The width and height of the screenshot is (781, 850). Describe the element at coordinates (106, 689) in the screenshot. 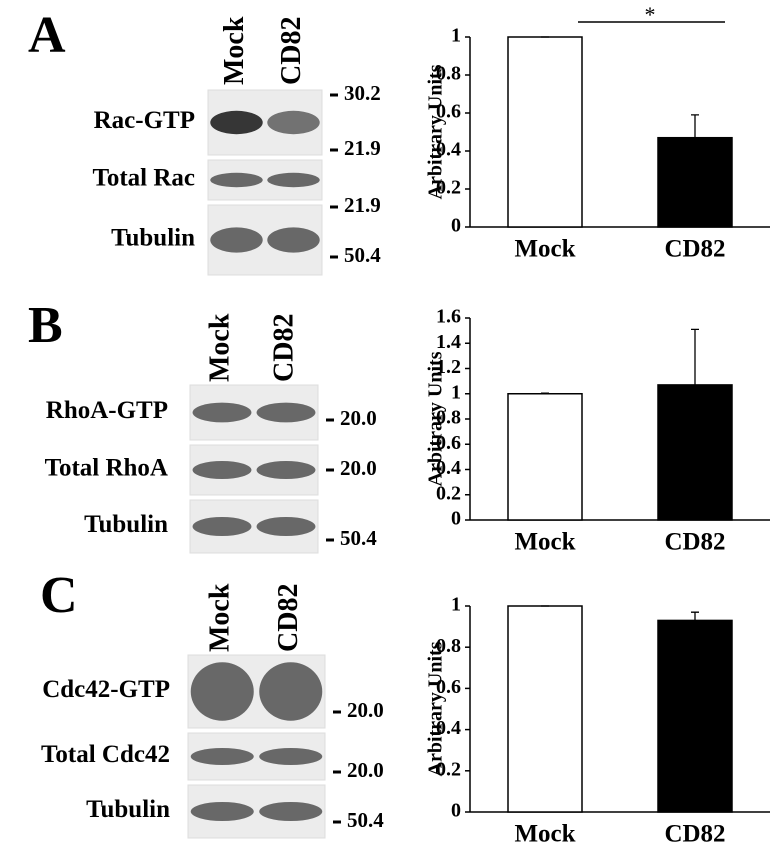

I see `row-label: Cdc42-GTP` at that location.